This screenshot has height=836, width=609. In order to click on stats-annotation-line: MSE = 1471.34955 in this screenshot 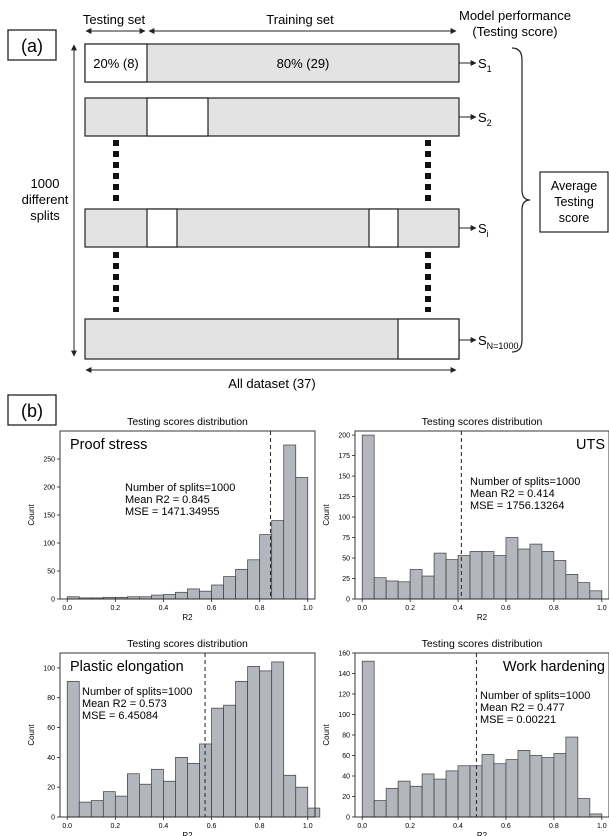, I will do `click(172, 512)`.